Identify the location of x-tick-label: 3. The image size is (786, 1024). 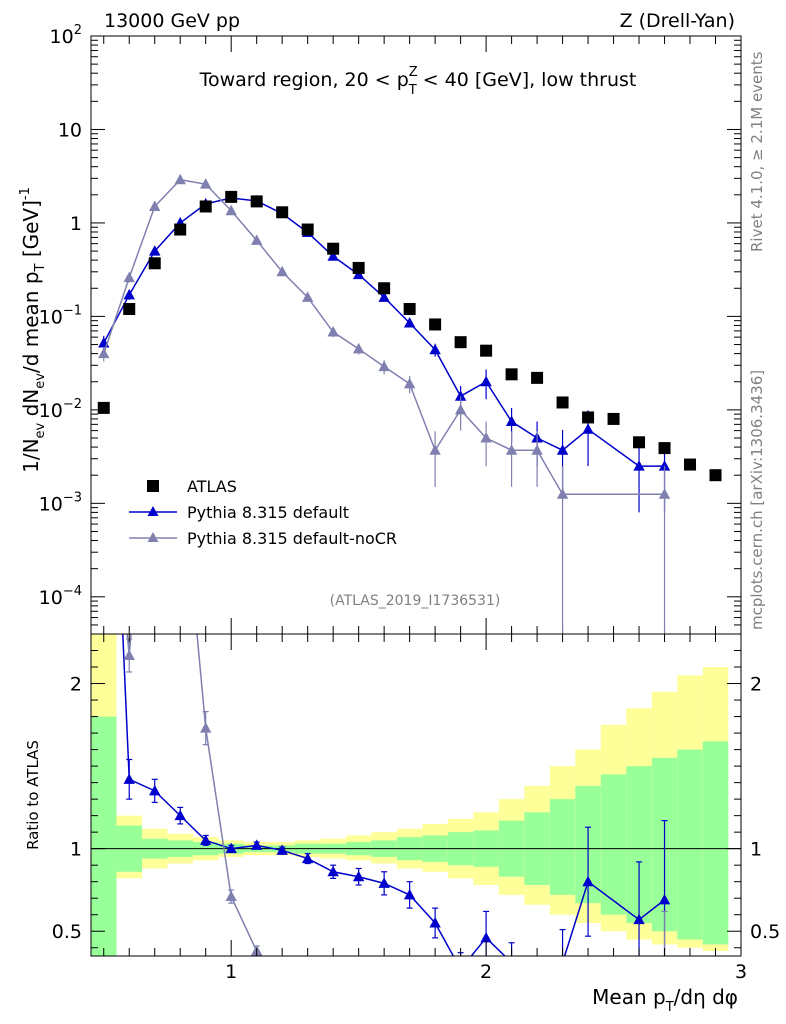
(741, 972).